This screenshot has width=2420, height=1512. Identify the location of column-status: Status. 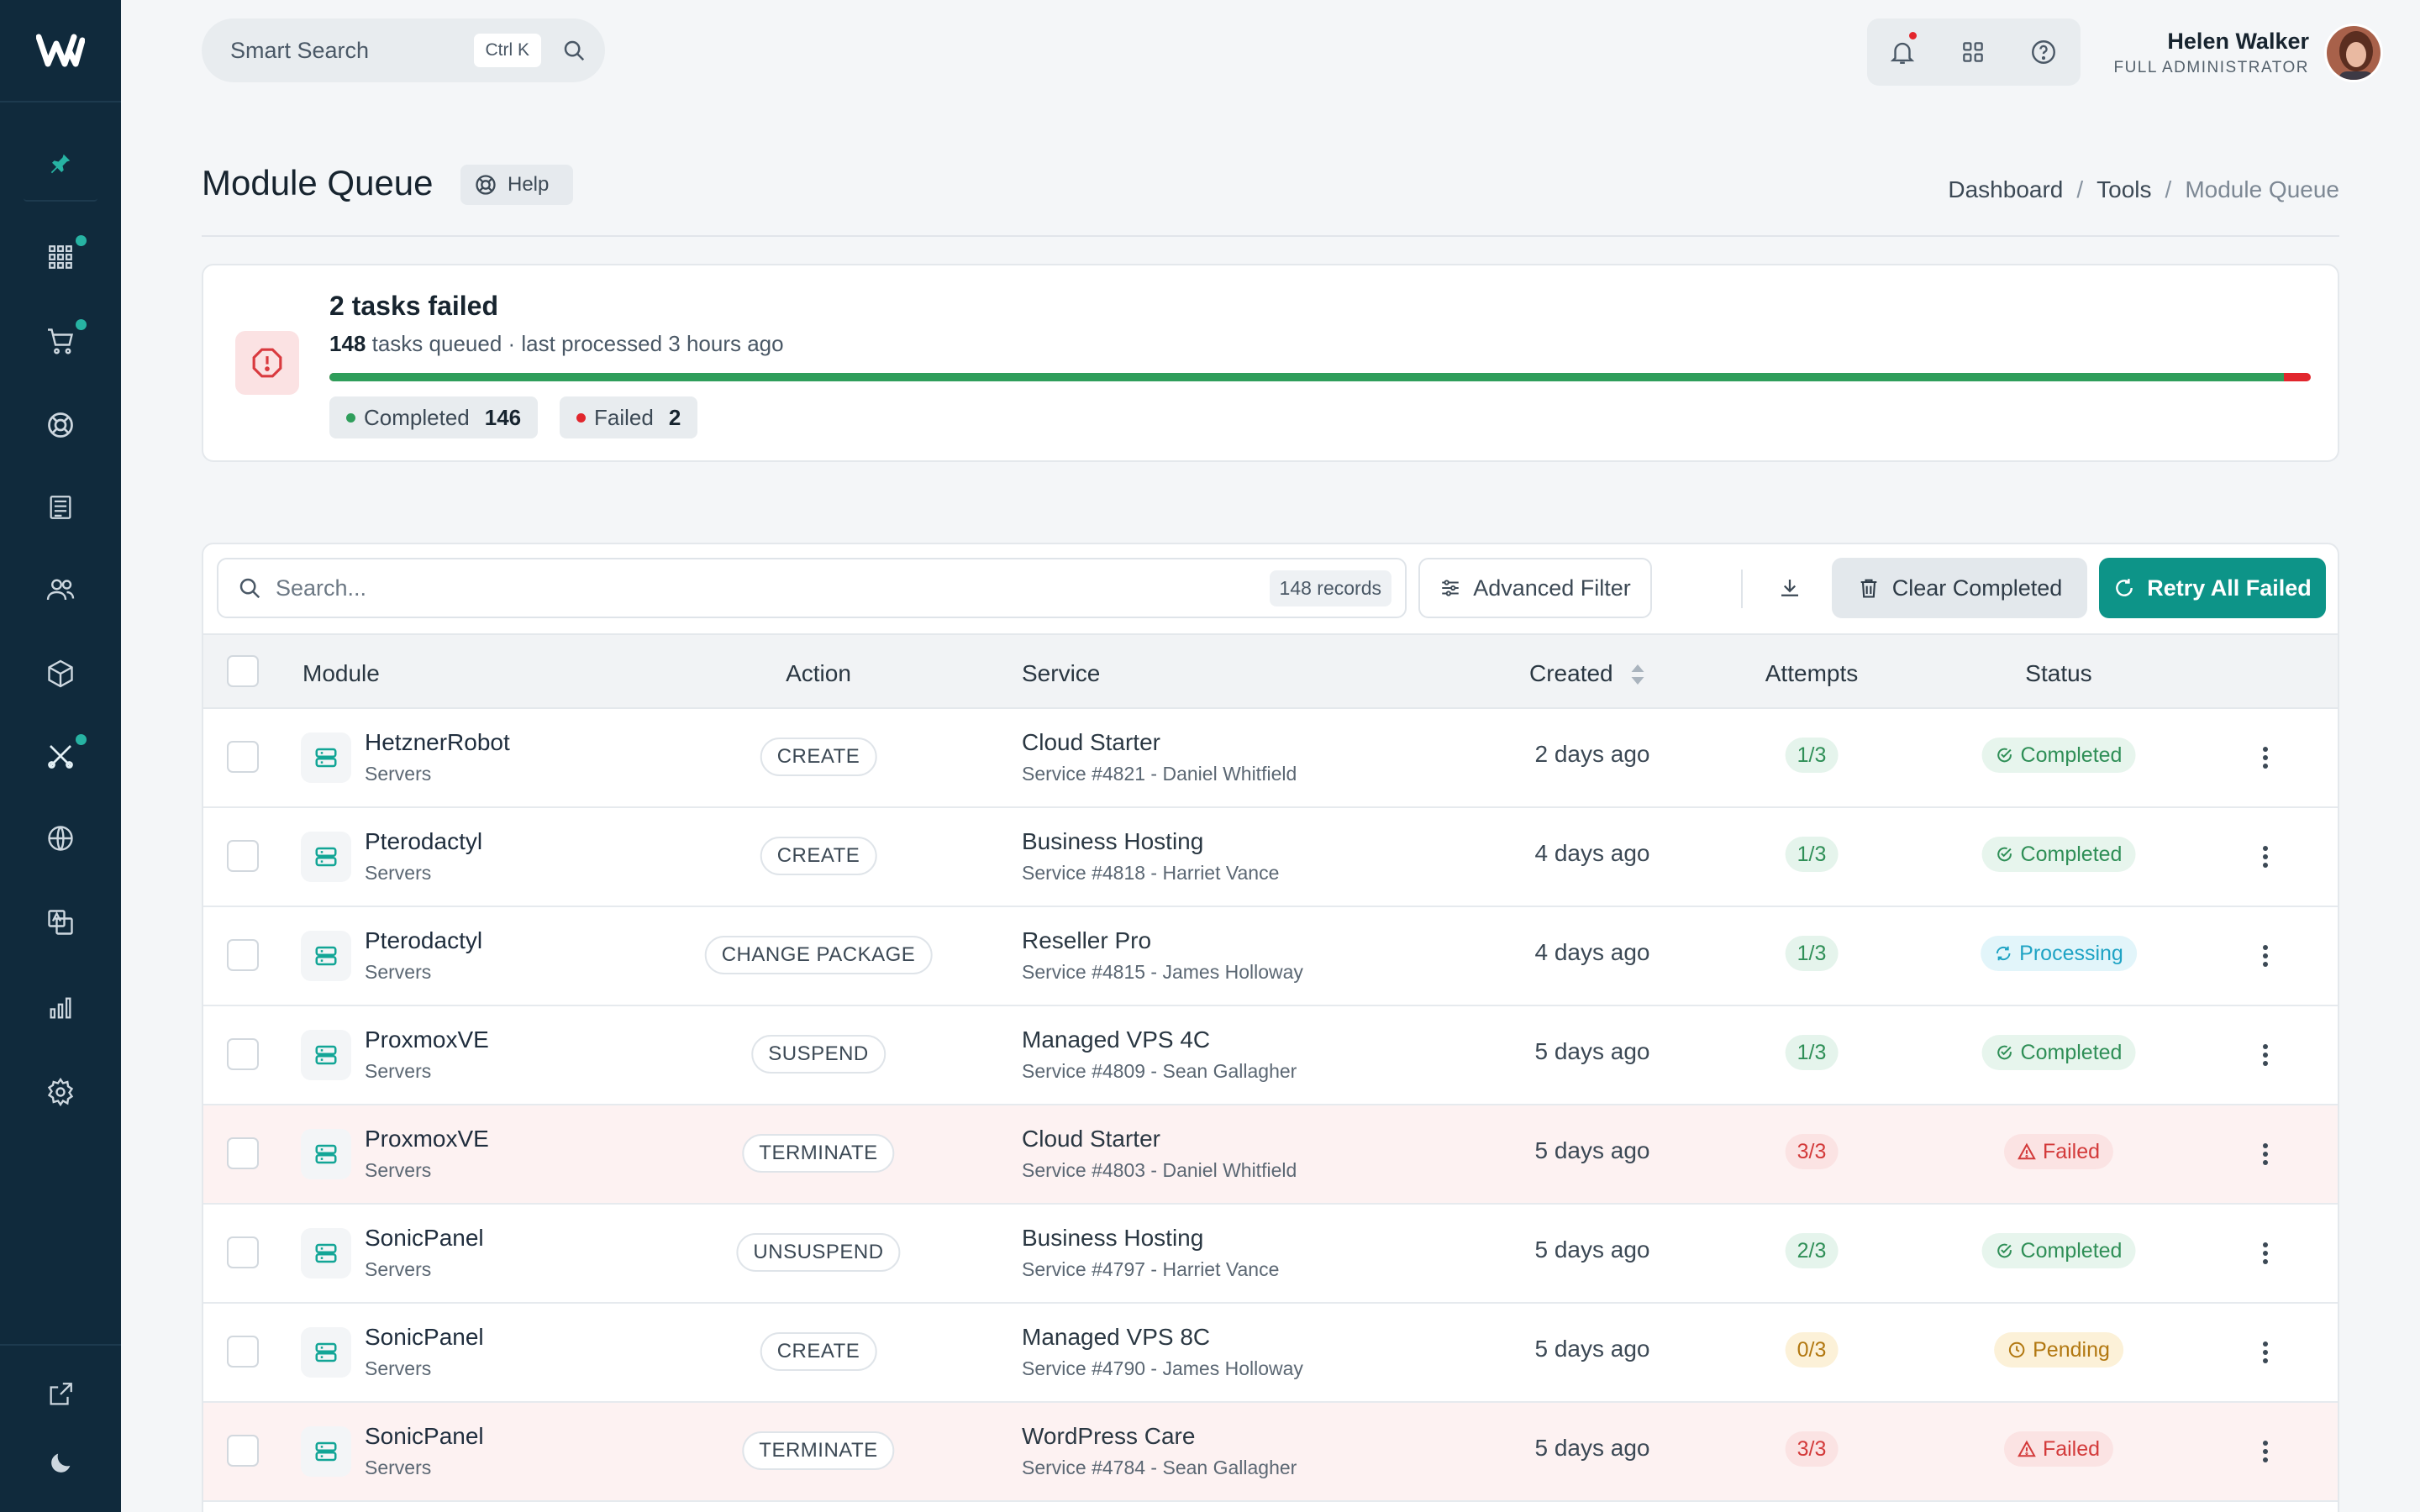
(2058, 673).